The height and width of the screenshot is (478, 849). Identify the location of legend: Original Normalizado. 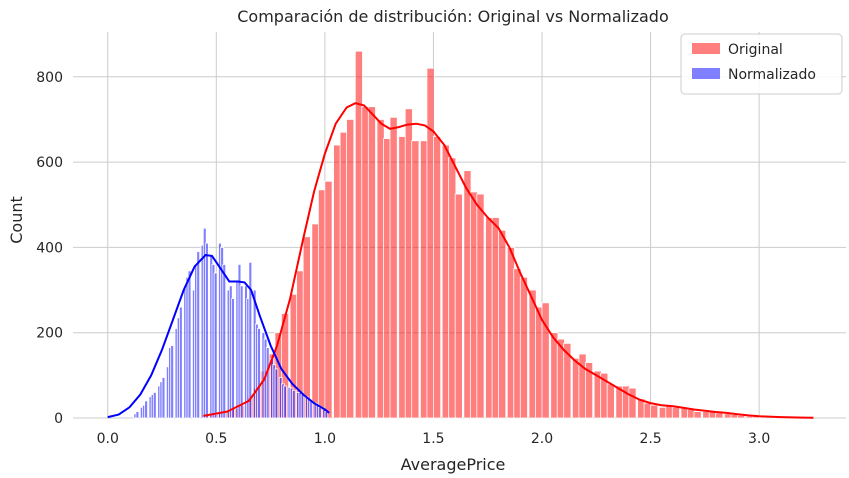
(761, 64).